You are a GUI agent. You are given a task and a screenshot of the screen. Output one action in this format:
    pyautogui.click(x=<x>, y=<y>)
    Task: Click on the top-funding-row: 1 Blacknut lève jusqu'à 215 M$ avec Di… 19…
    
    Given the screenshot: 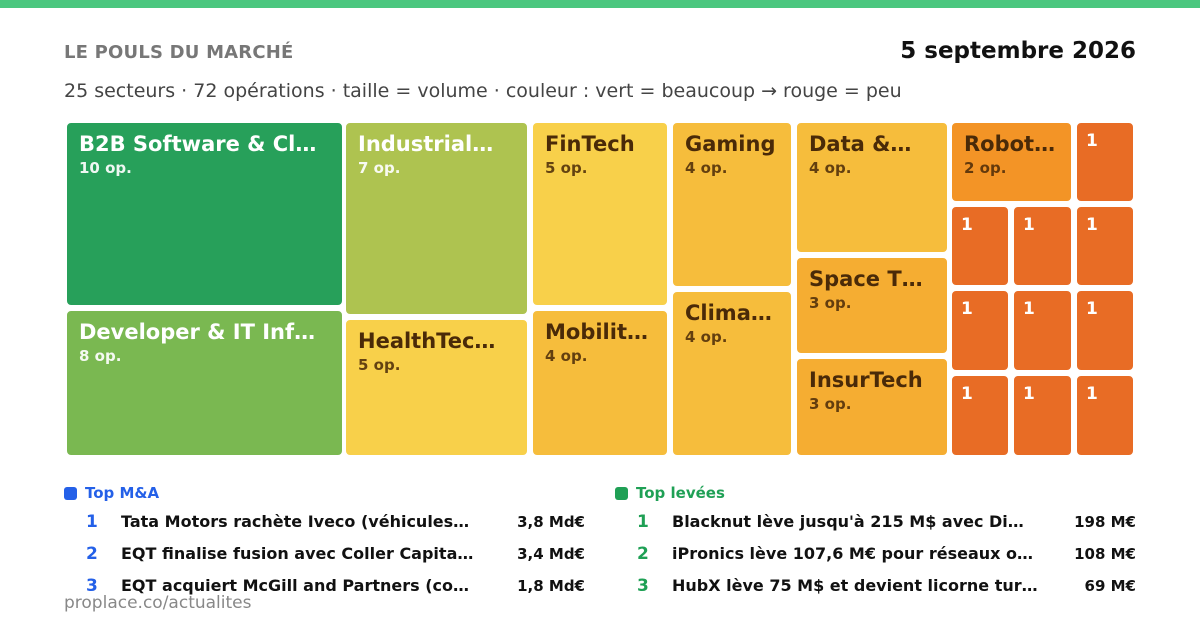 What is the action you would take?
    pyautogui.click(x=875, y=522)
    